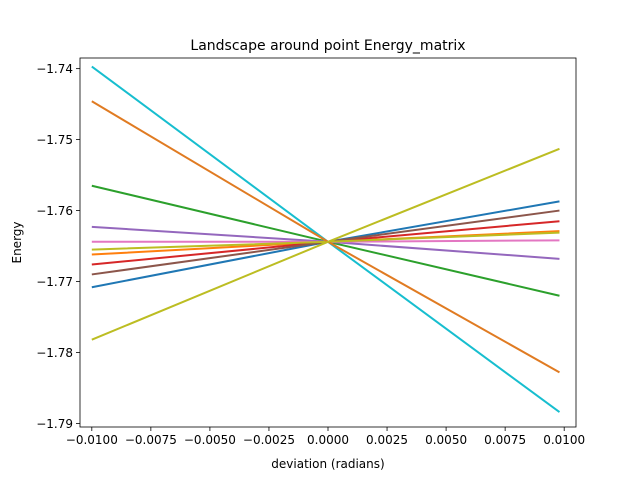 The height and width of the screenshot is (480, 640). I want to click on x-tick-label: −0.0075, so click(151, 440).